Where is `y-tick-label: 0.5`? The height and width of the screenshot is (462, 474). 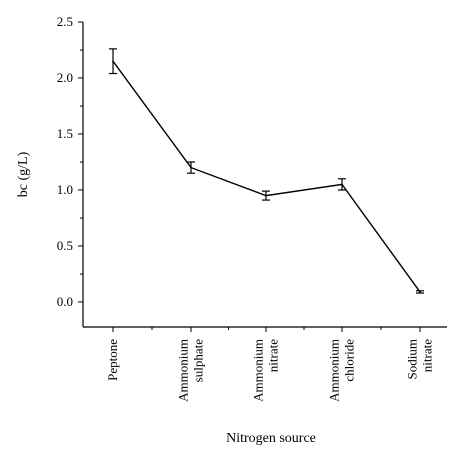 y-tick-label: 0.5 is located at coordinates (65, 245).